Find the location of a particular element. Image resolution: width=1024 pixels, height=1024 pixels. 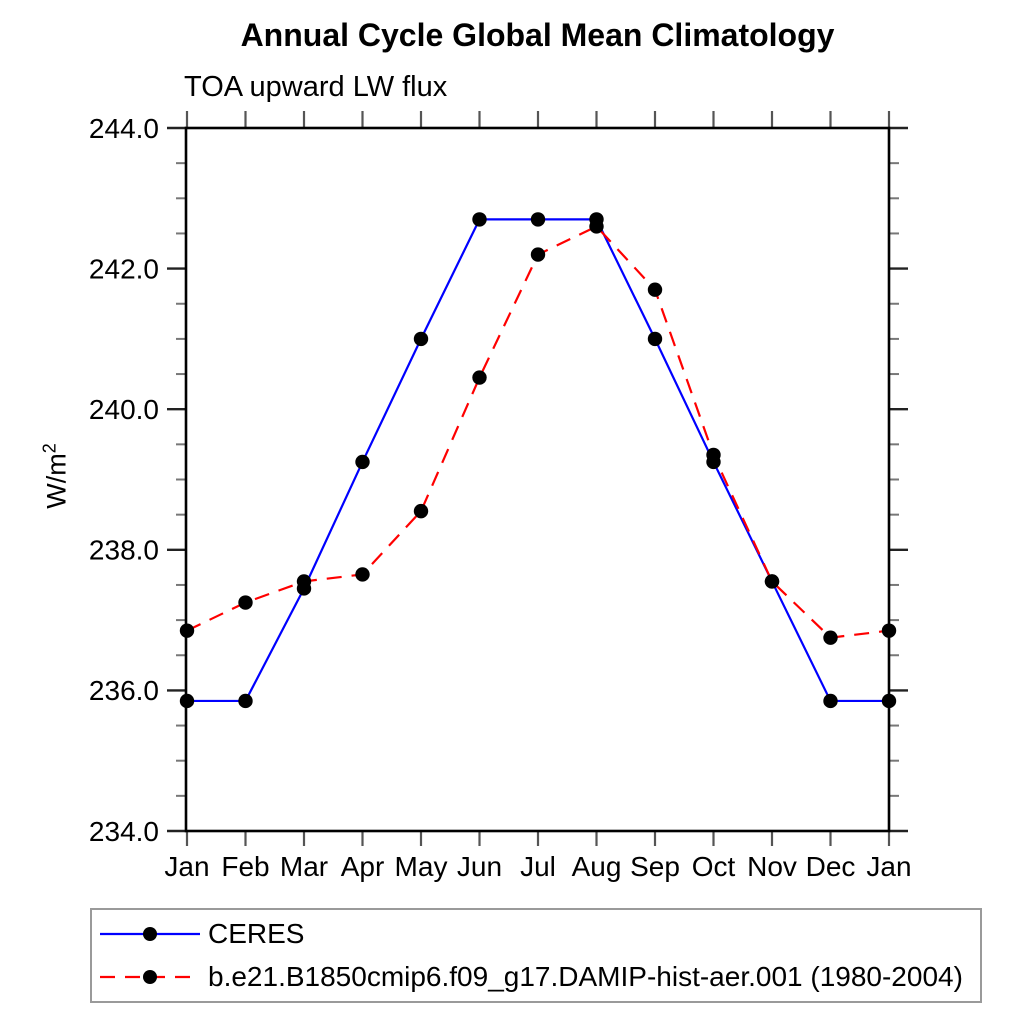

x-tick-label: Dec is located at coordinates (831, 866).